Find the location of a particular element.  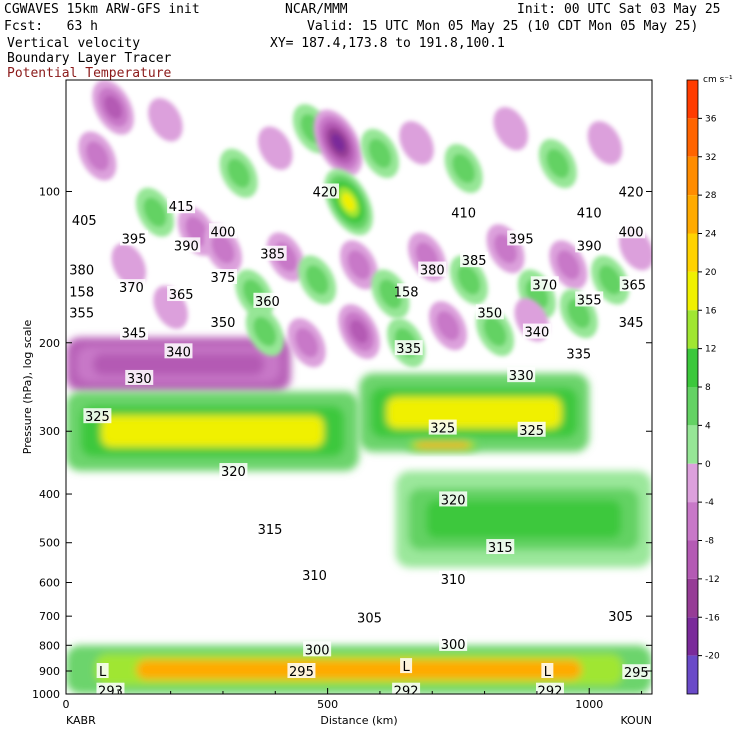

colorbar-tick-label: -8 is located at coordinates (709, 542).